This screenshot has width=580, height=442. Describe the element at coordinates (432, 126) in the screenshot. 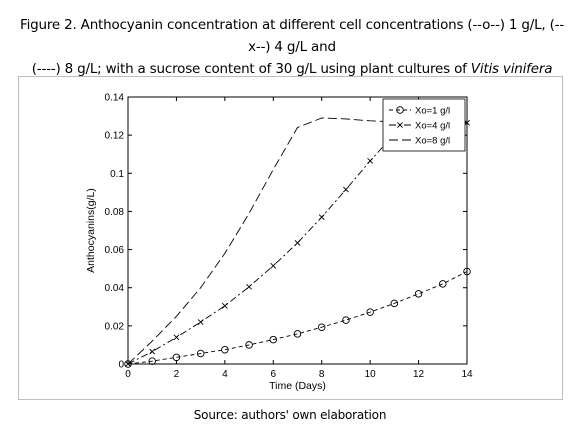

I see `legend-label-2: Xo=4 g/l` at that location.